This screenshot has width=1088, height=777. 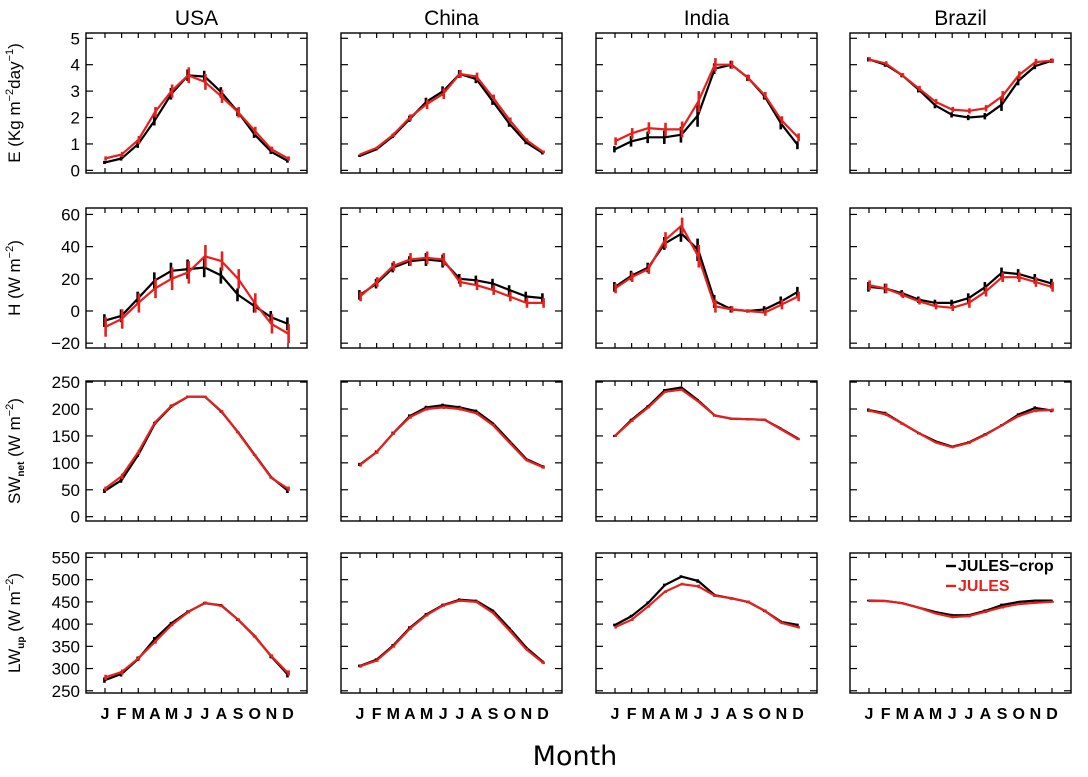 What do you see at coordinates (543, 714) in the screenshot?
I see `month-label: D` at bounding box center [543, 714].